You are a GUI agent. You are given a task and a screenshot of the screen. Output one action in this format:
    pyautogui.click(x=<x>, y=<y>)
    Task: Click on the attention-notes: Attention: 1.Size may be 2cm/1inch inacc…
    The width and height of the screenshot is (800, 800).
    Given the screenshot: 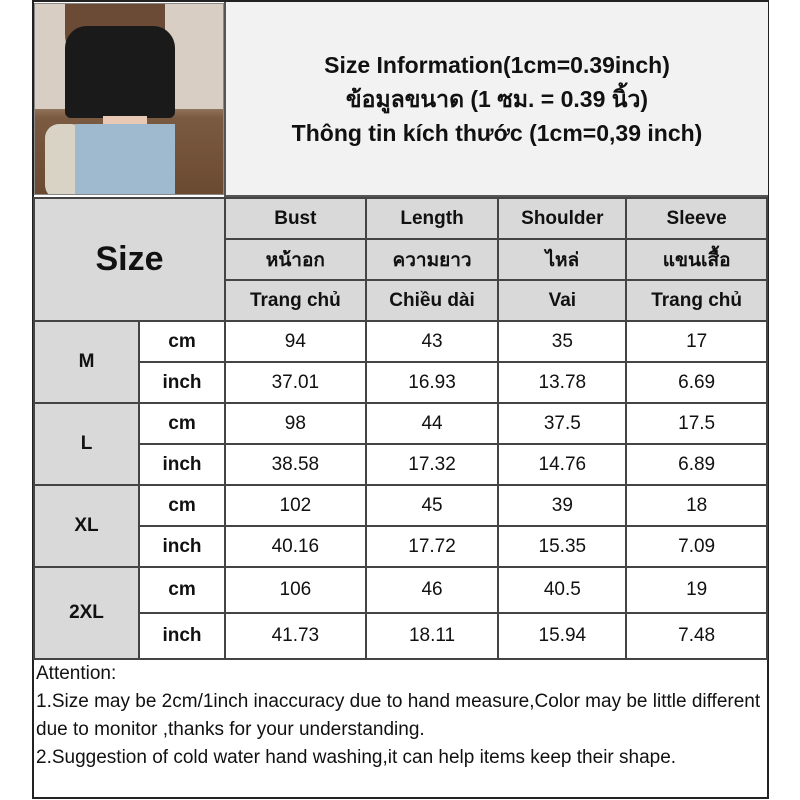 What is the action you would take?
    pyautogui.click(x=400, y=716)
    